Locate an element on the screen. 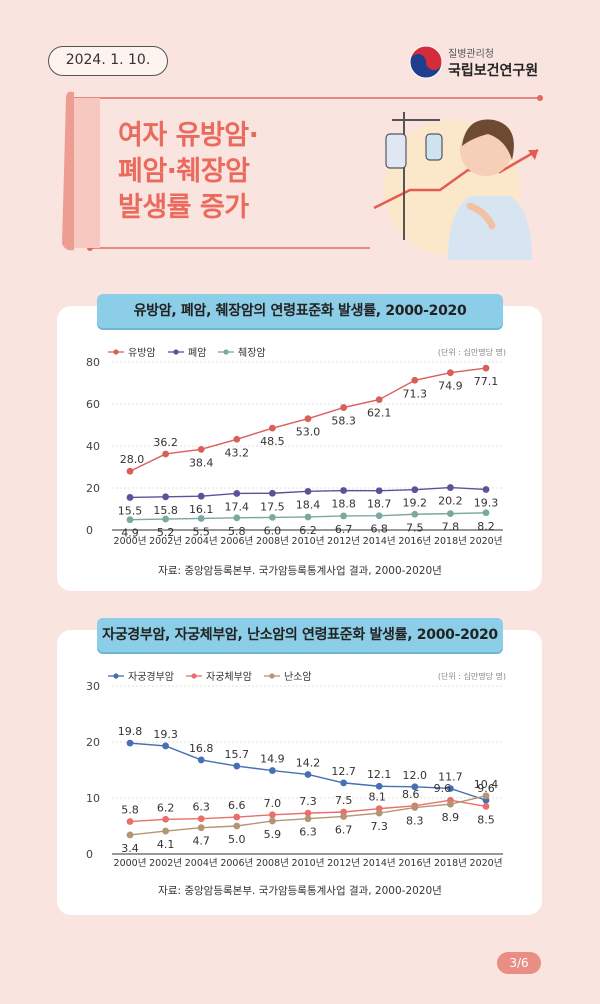 This screenshot has height=1004, width=600. taegeuk-icon is located at coordinates (426, 62).